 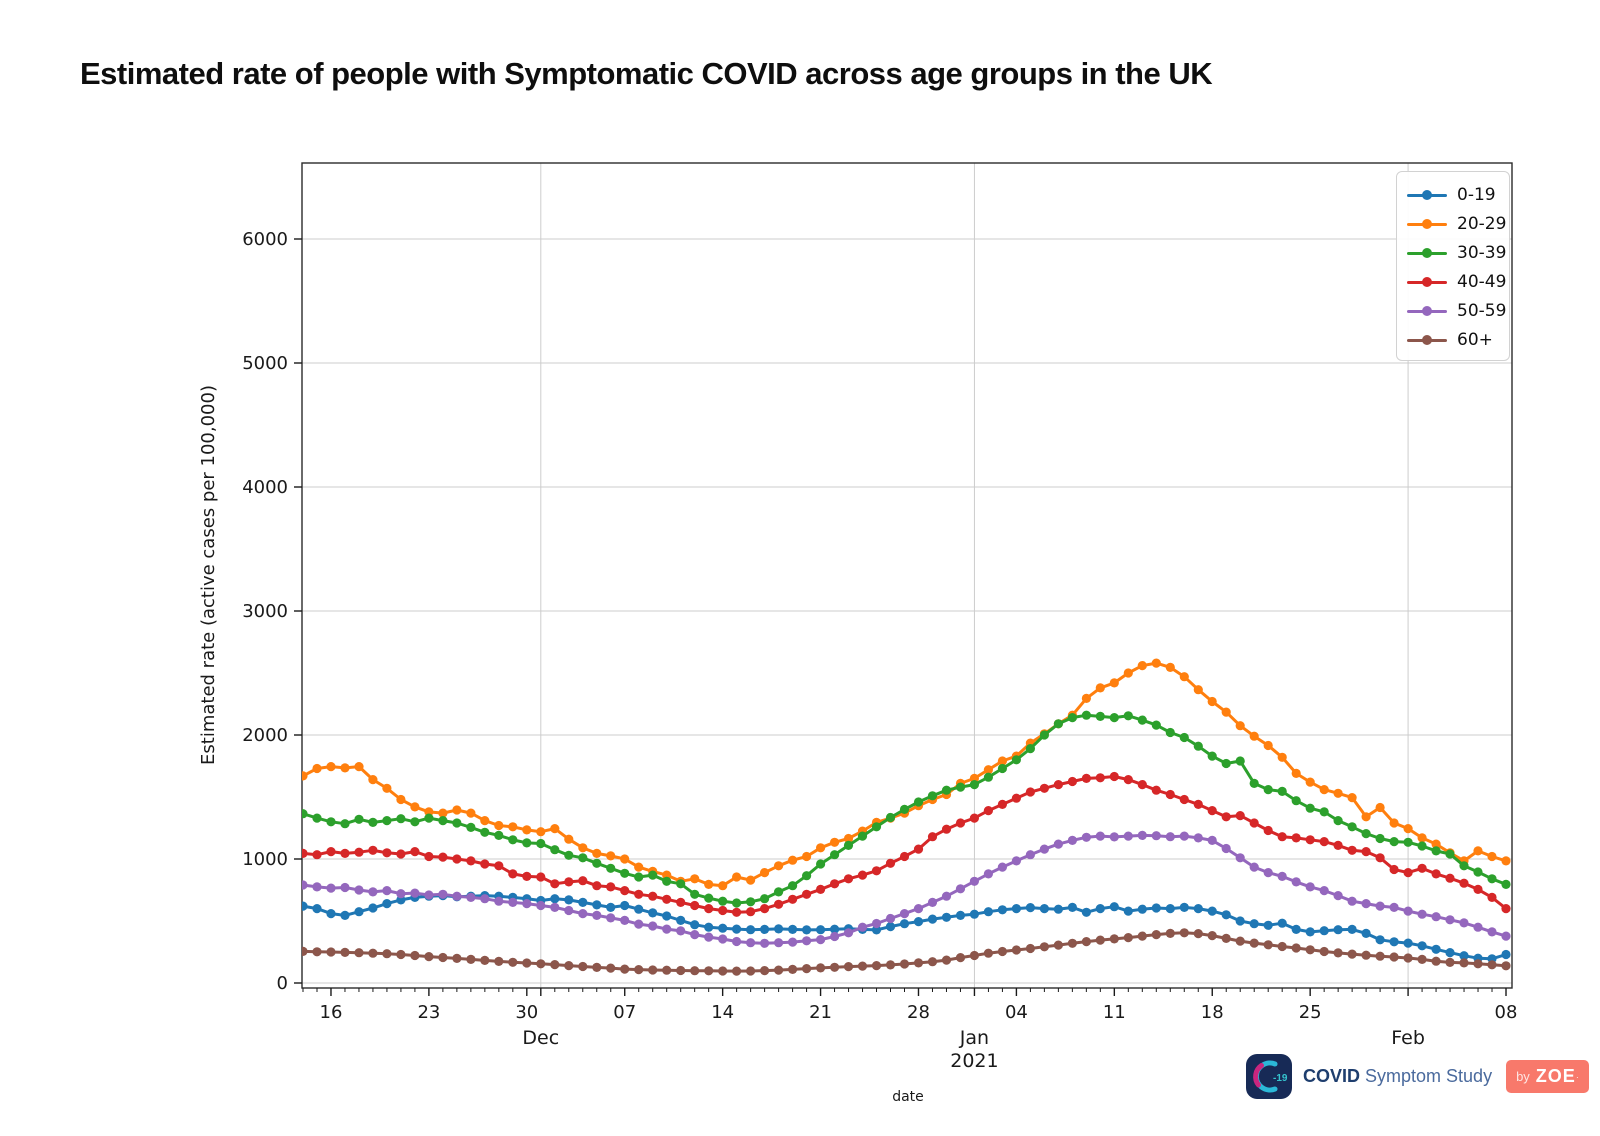 I want to click on icon-19-text: -19, so click(x=1280, y=1078).